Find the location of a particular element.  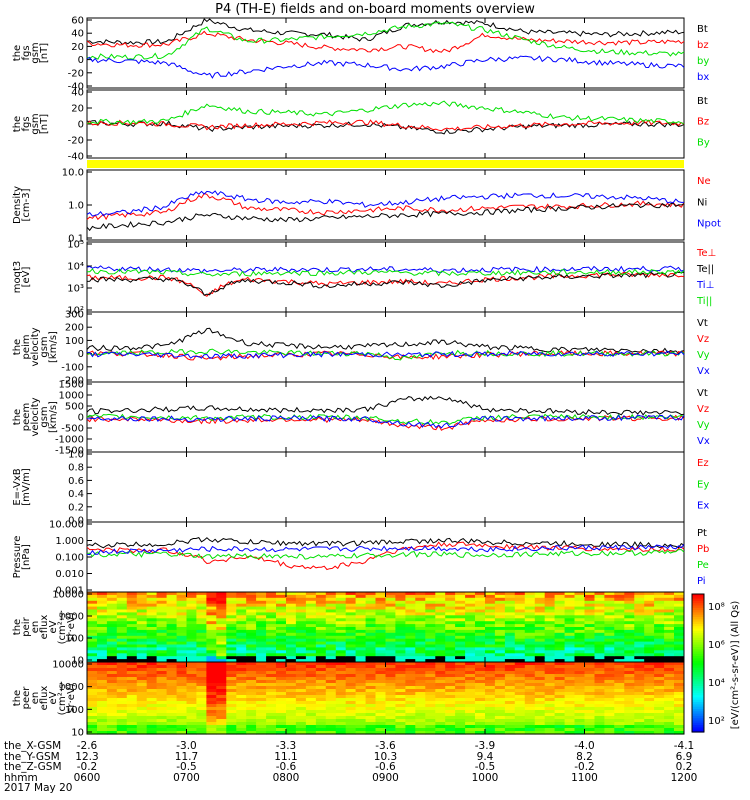

y-tick-label: 20 is located at coordinates (77, 109).